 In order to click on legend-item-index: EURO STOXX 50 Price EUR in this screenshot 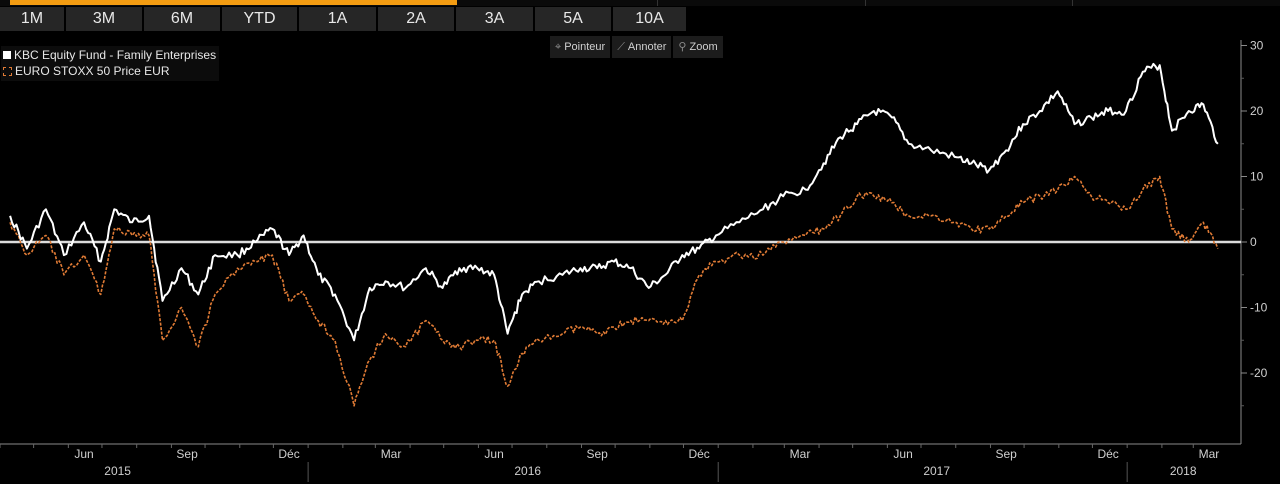, I will do `click(109, 71)`.